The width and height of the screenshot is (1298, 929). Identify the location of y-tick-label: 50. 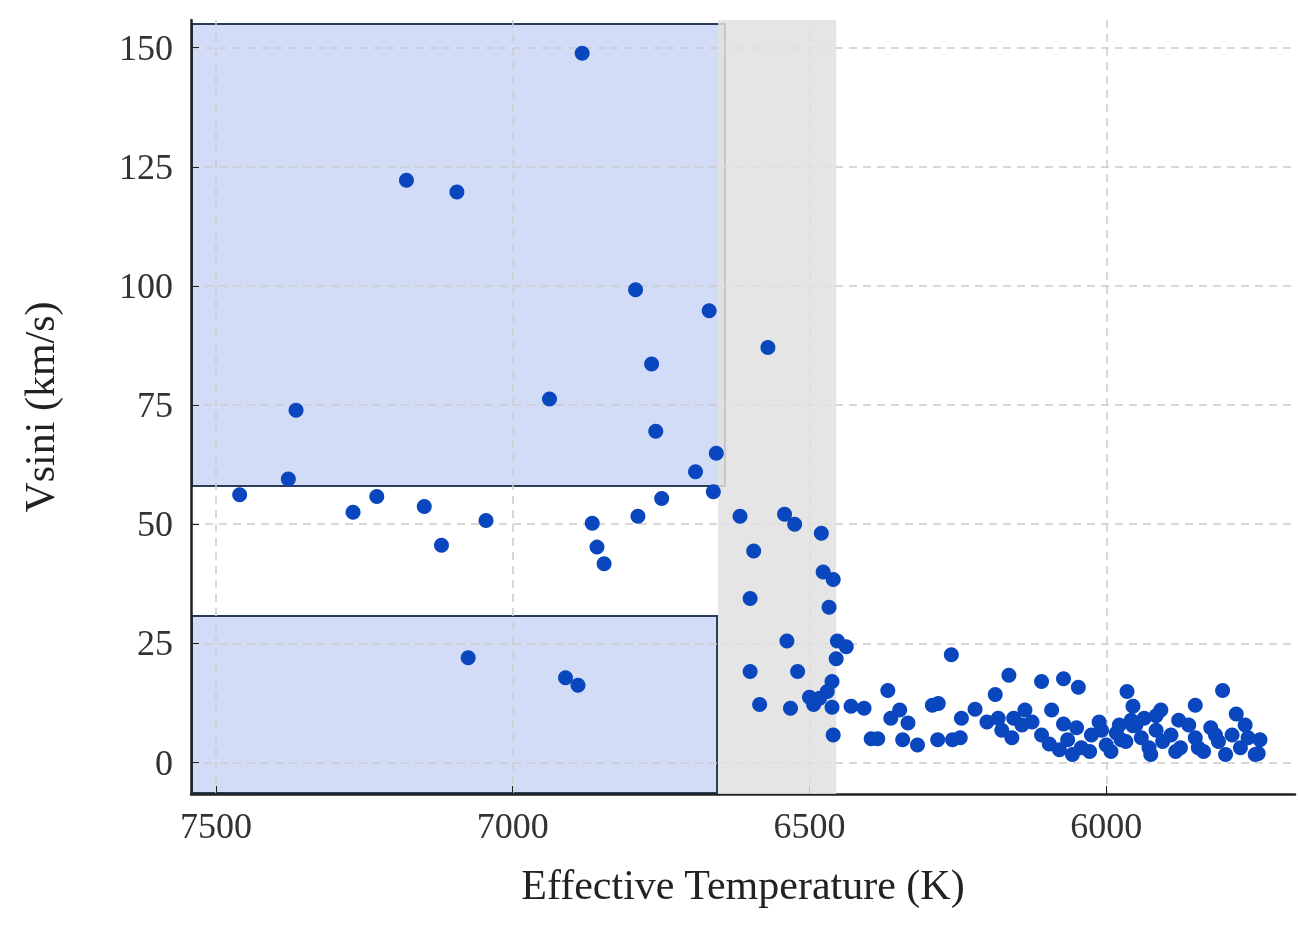
(155, 524).